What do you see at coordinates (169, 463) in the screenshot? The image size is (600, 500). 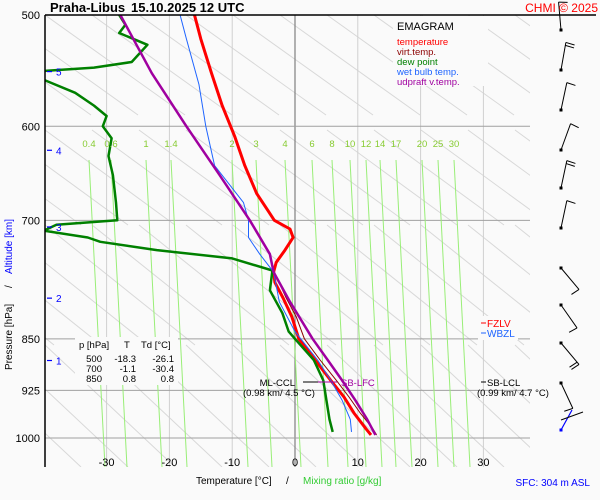 I see `x-tick-label: -20` at bounding box center [169, 463].